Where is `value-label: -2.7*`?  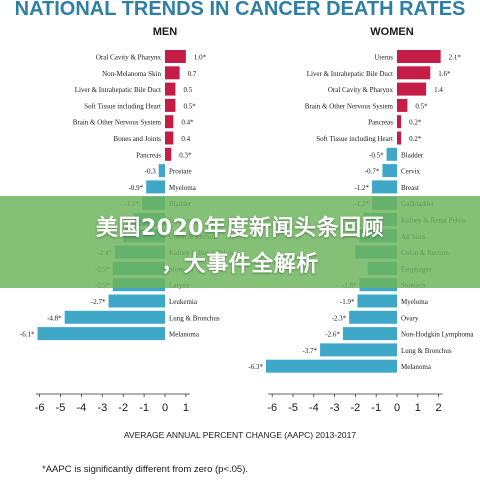 value-label: -2.7* is located at coordinates (98, 302).